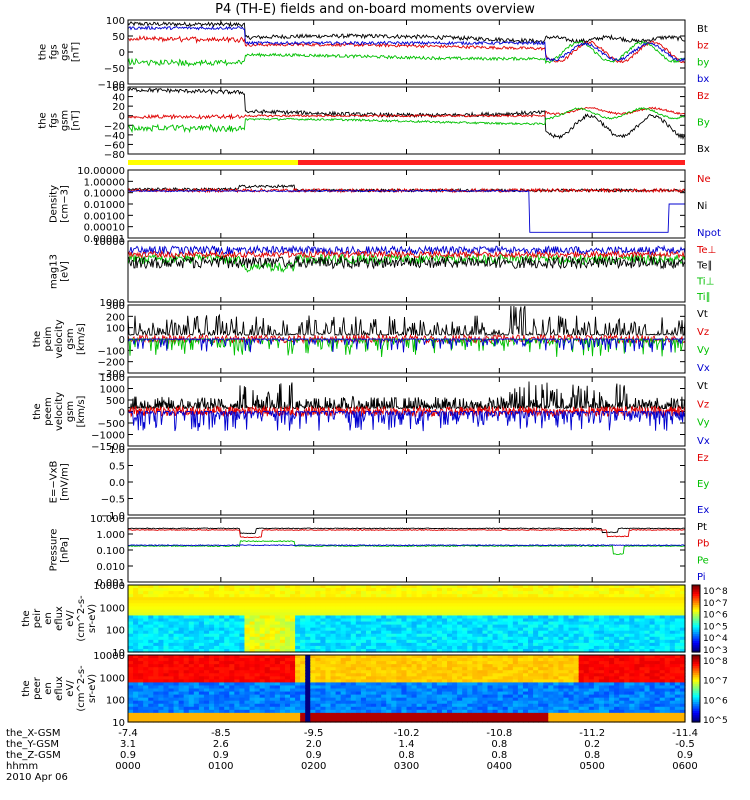 The image size is (750, 800). I want to click on y-tick-label: 1000, so click(112, 678).